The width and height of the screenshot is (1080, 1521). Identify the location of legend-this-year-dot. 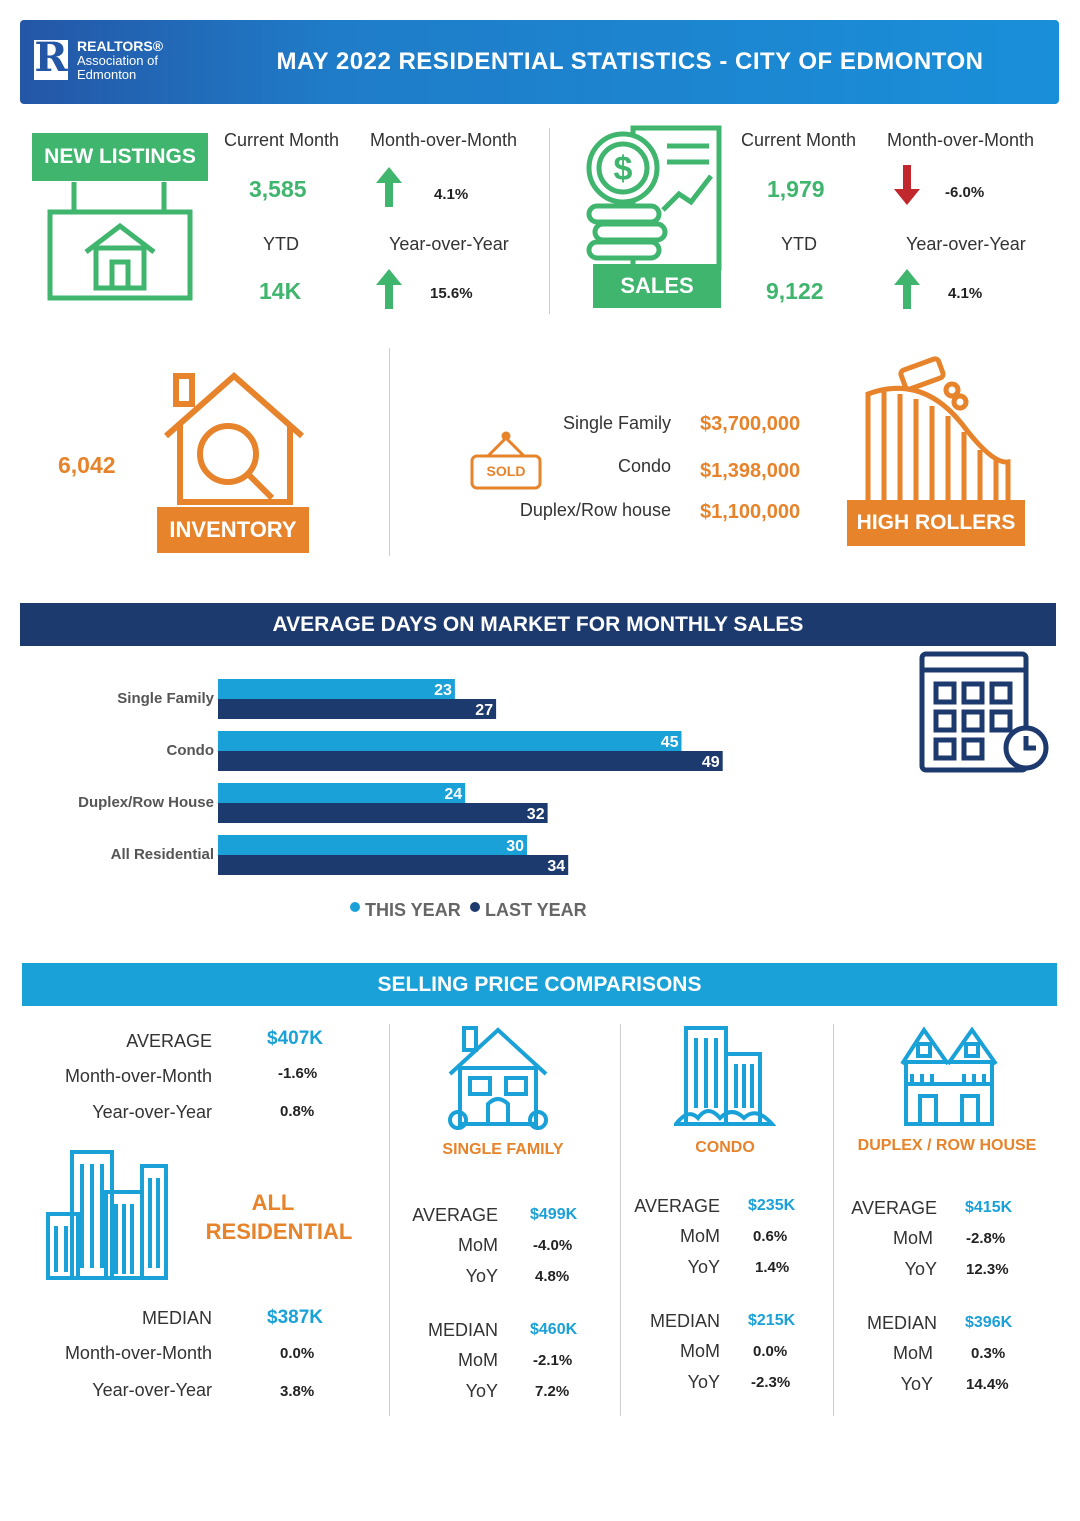
(355, 907).